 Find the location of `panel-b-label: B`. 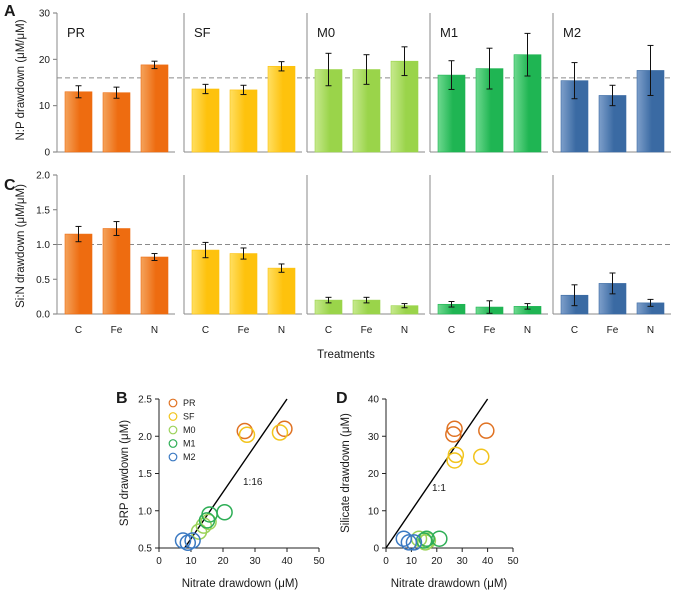

panel-b-label: B is located at coordinates (122, 398).